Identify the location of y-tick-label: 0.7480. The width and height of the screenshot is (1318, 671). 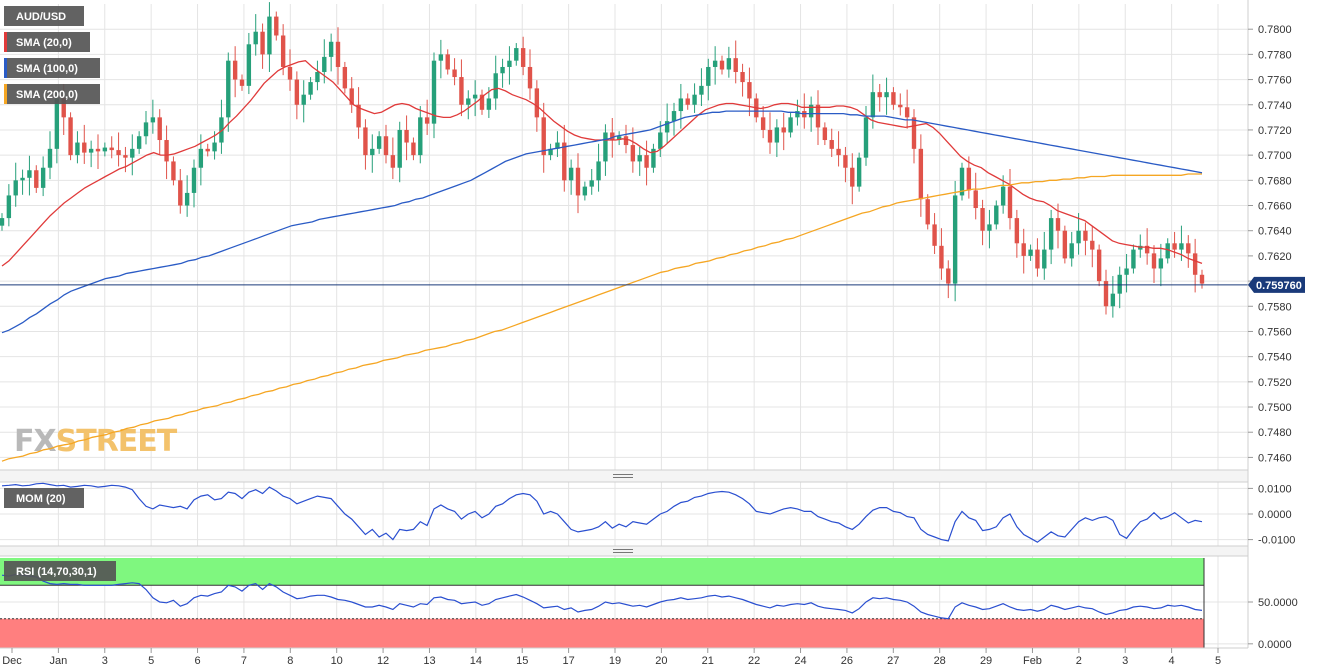
(1275, 433).